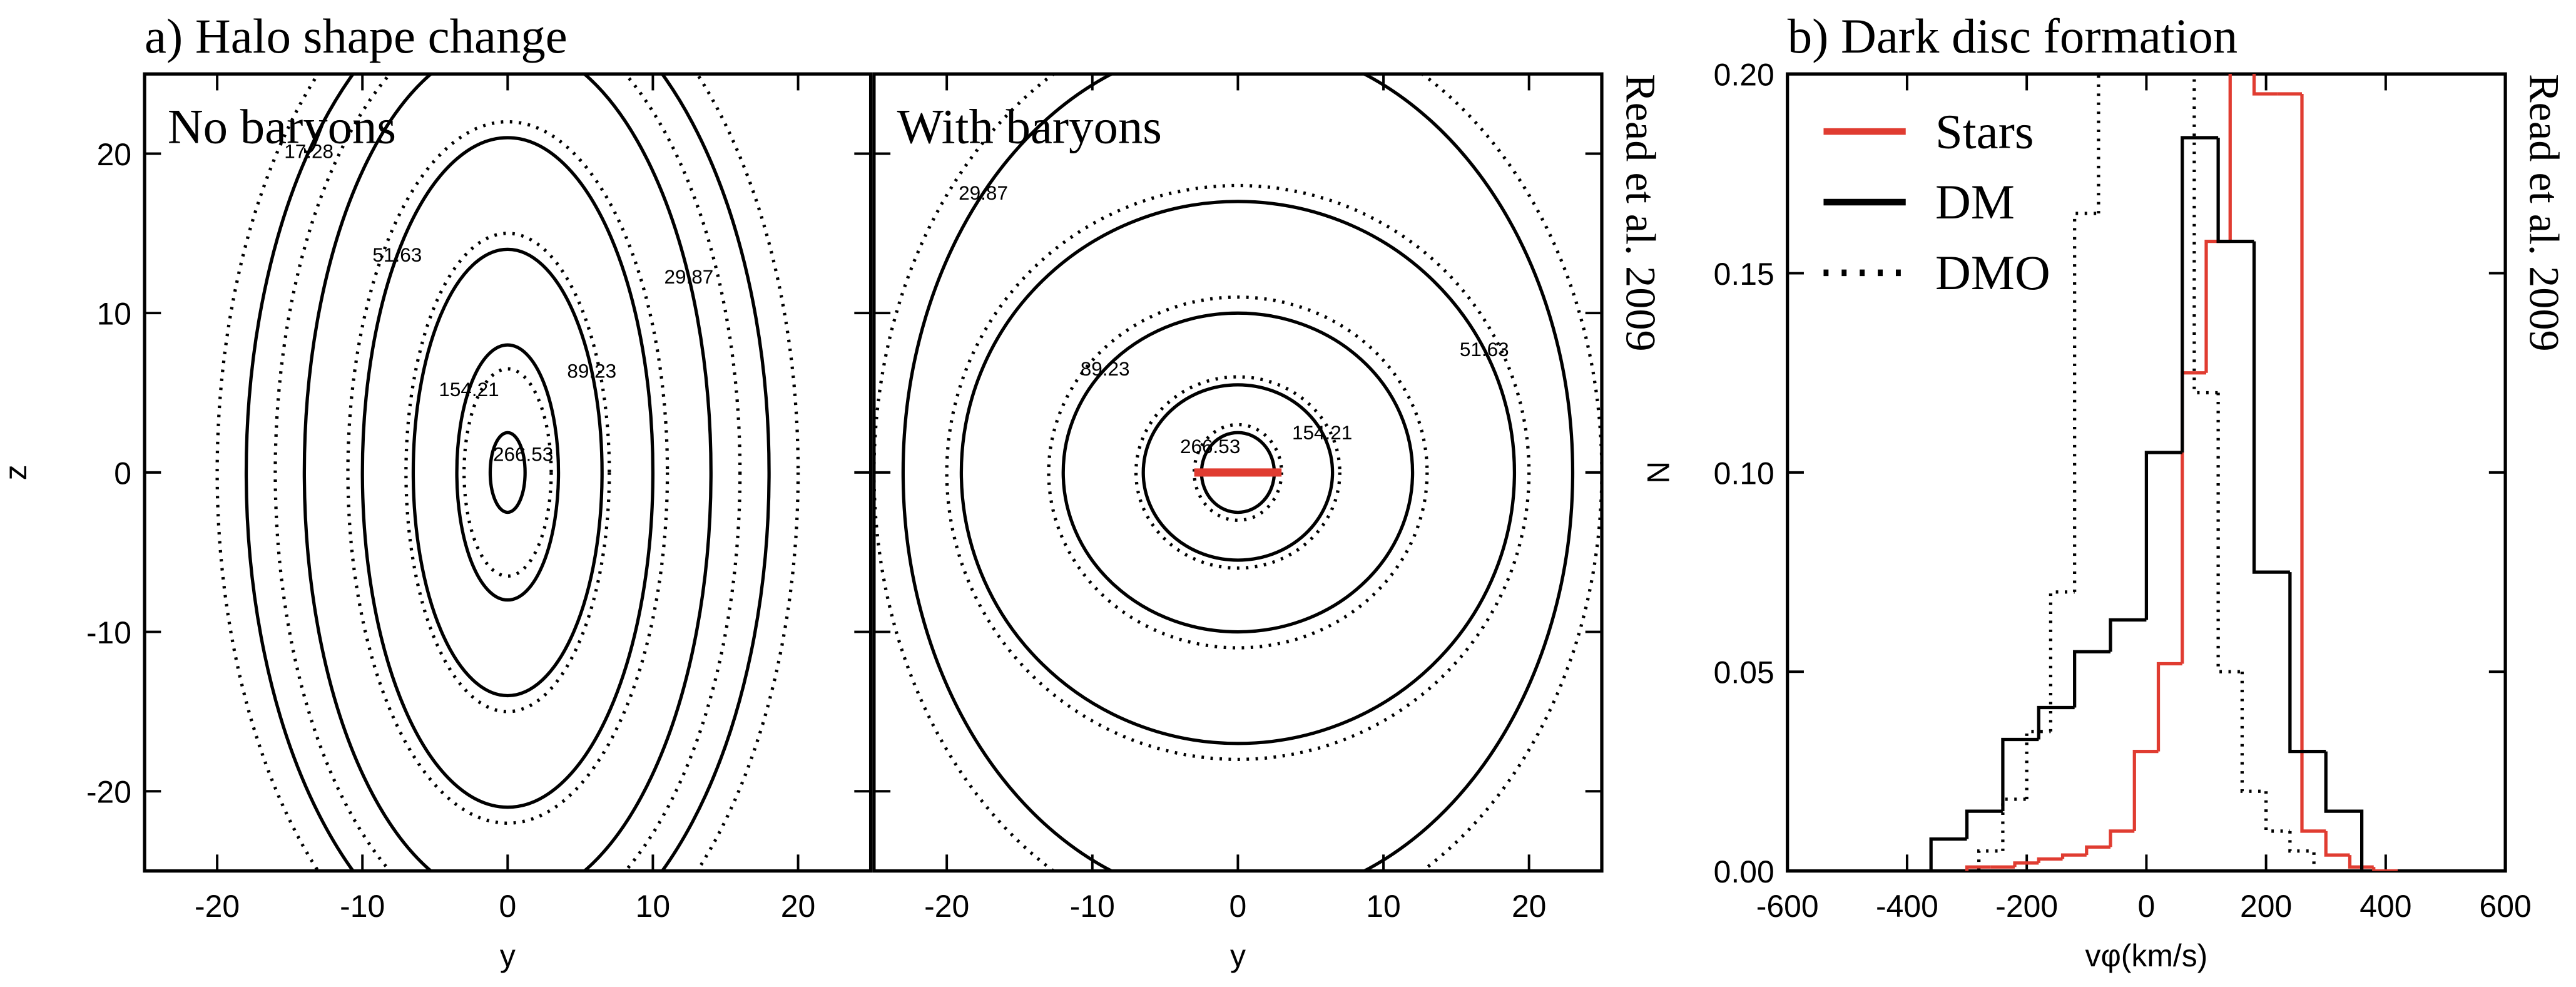 Image resolution: width=2576 pixels, height=987 pixels. Describe the element at coordinates (2505, 906) in the screenshot. I see `x-tick-label: 600` at that location.